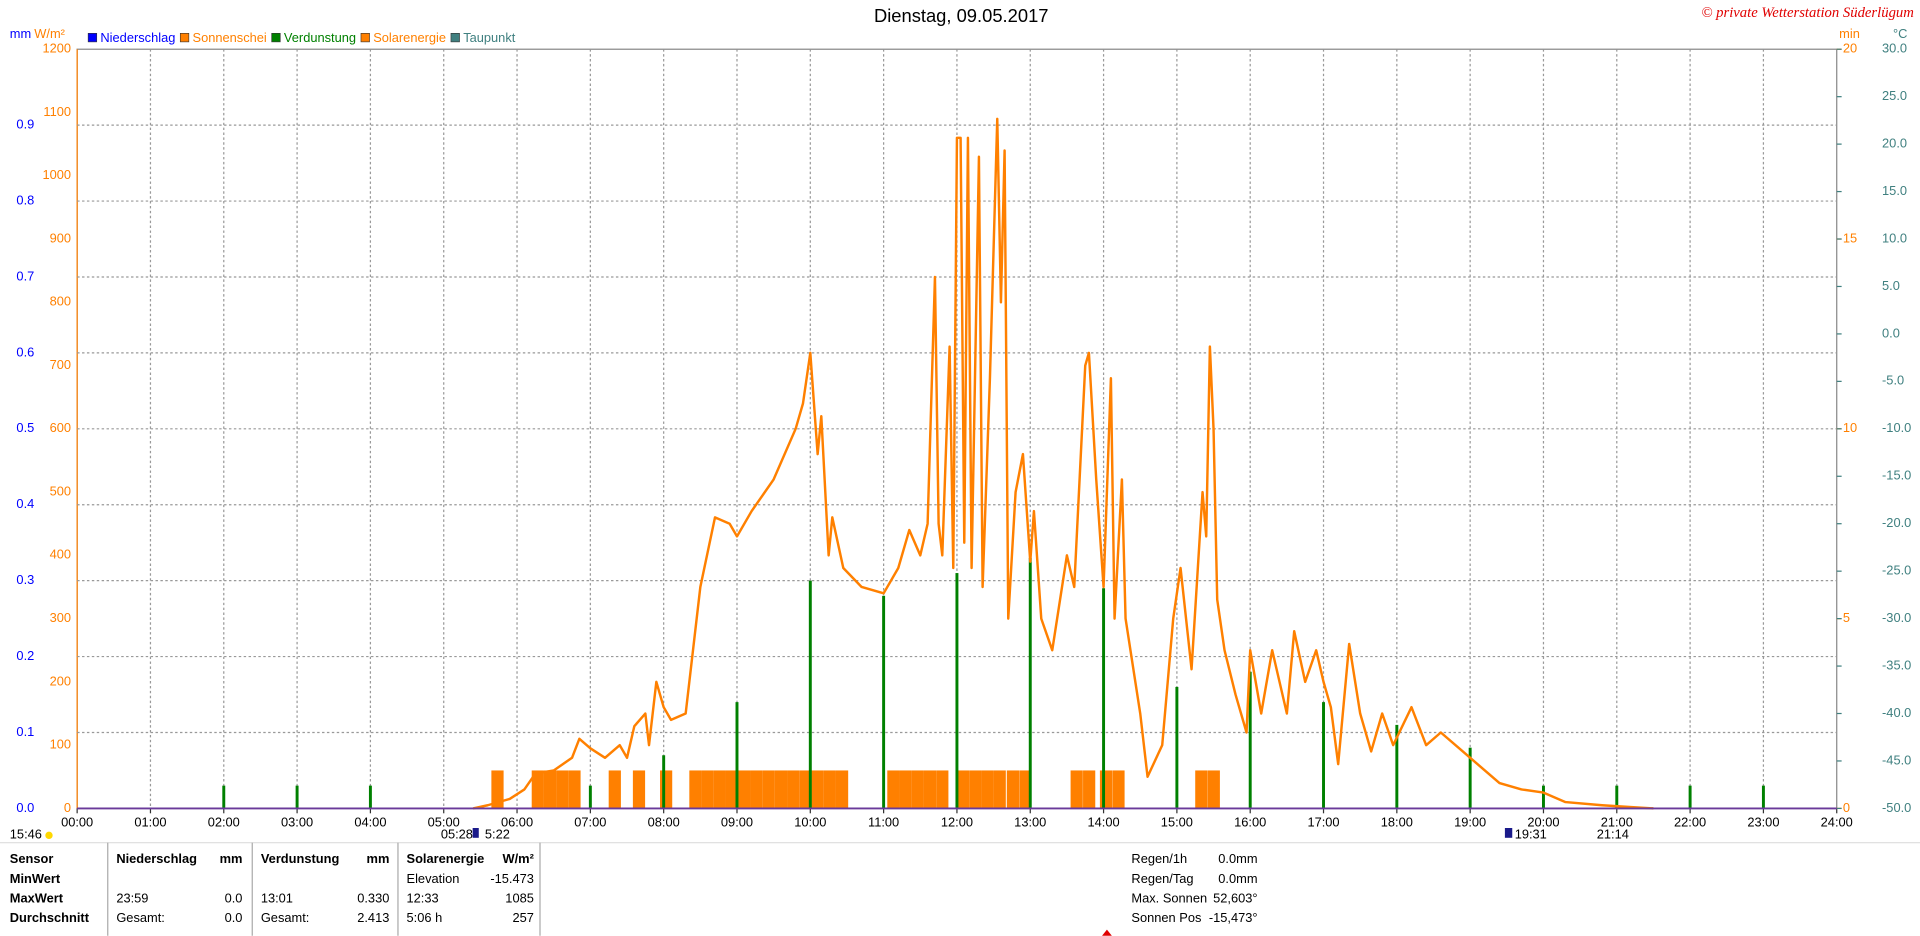  I want to click on row-label: MinWert, so click(35, 878).